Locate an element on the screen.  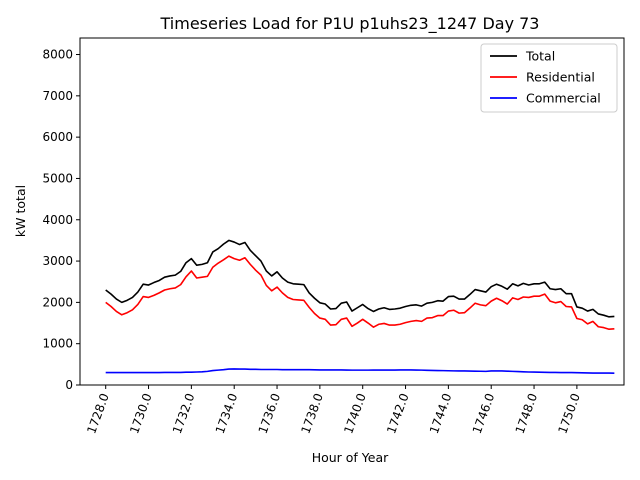
y-tick-label: 2000 is located at coordinates (57, 302).